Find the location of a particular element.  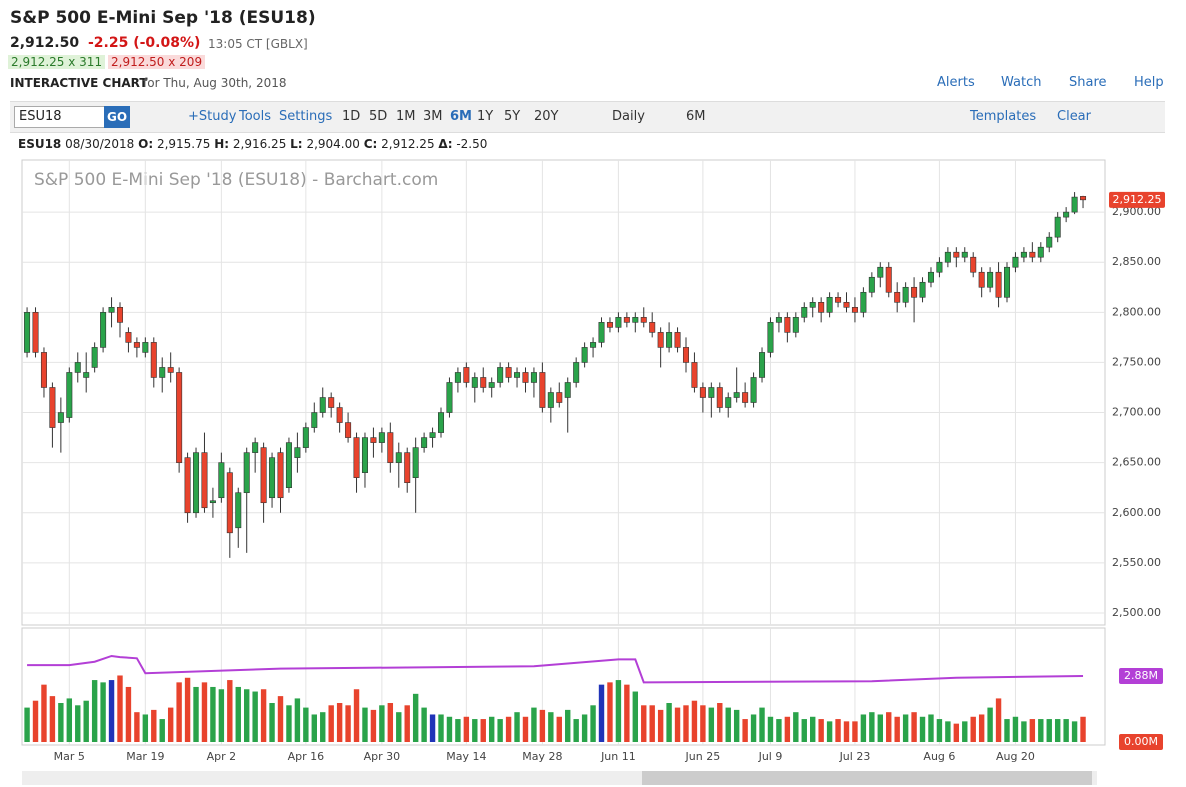

bid: 2,912.25 x 311 is located at coordinates (57, 62).